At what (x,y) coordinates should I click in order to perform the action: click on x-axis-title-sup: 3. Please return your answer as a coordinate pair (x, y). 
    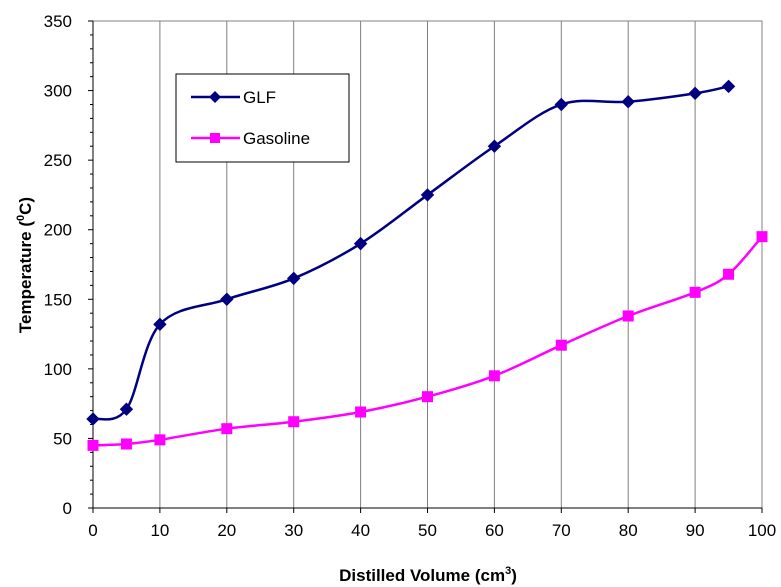
    Looking at the image, I should click on (508, 571).